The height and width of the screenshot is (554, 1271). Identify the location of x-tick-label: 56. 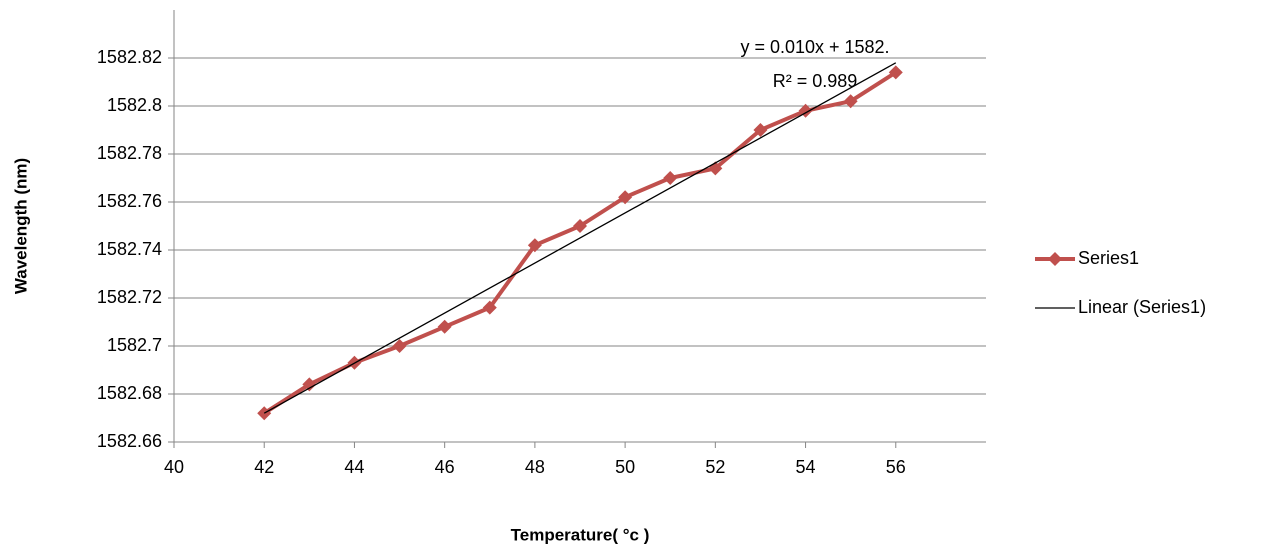
(896, 467).